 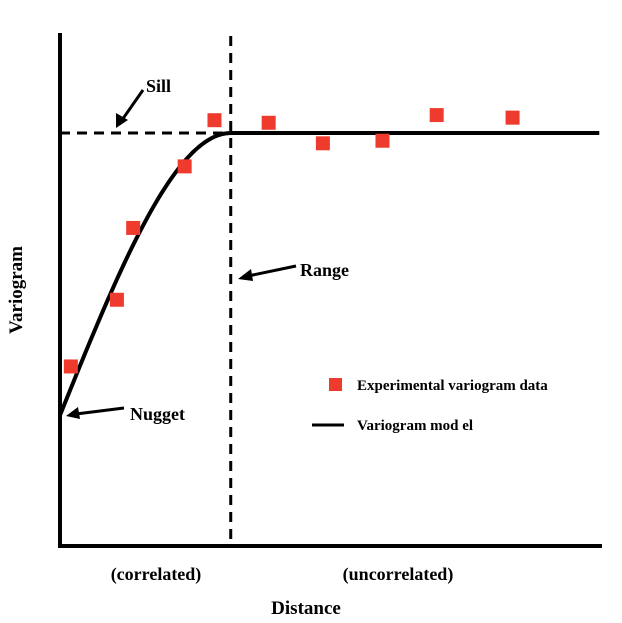 What do you see at coordinates (306, 608) in the screenshot?
I see `x-axis-title: Distance` at bounding box center [306, 608].